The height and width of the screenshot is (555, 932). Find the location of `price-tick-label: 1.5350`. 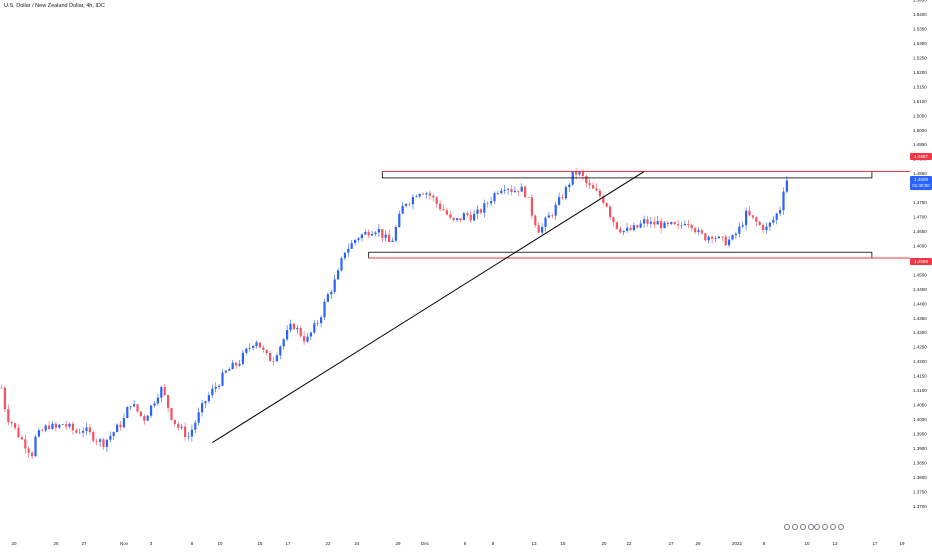

price-tick-label: 1.5350 is located at coordinates (920, 29).